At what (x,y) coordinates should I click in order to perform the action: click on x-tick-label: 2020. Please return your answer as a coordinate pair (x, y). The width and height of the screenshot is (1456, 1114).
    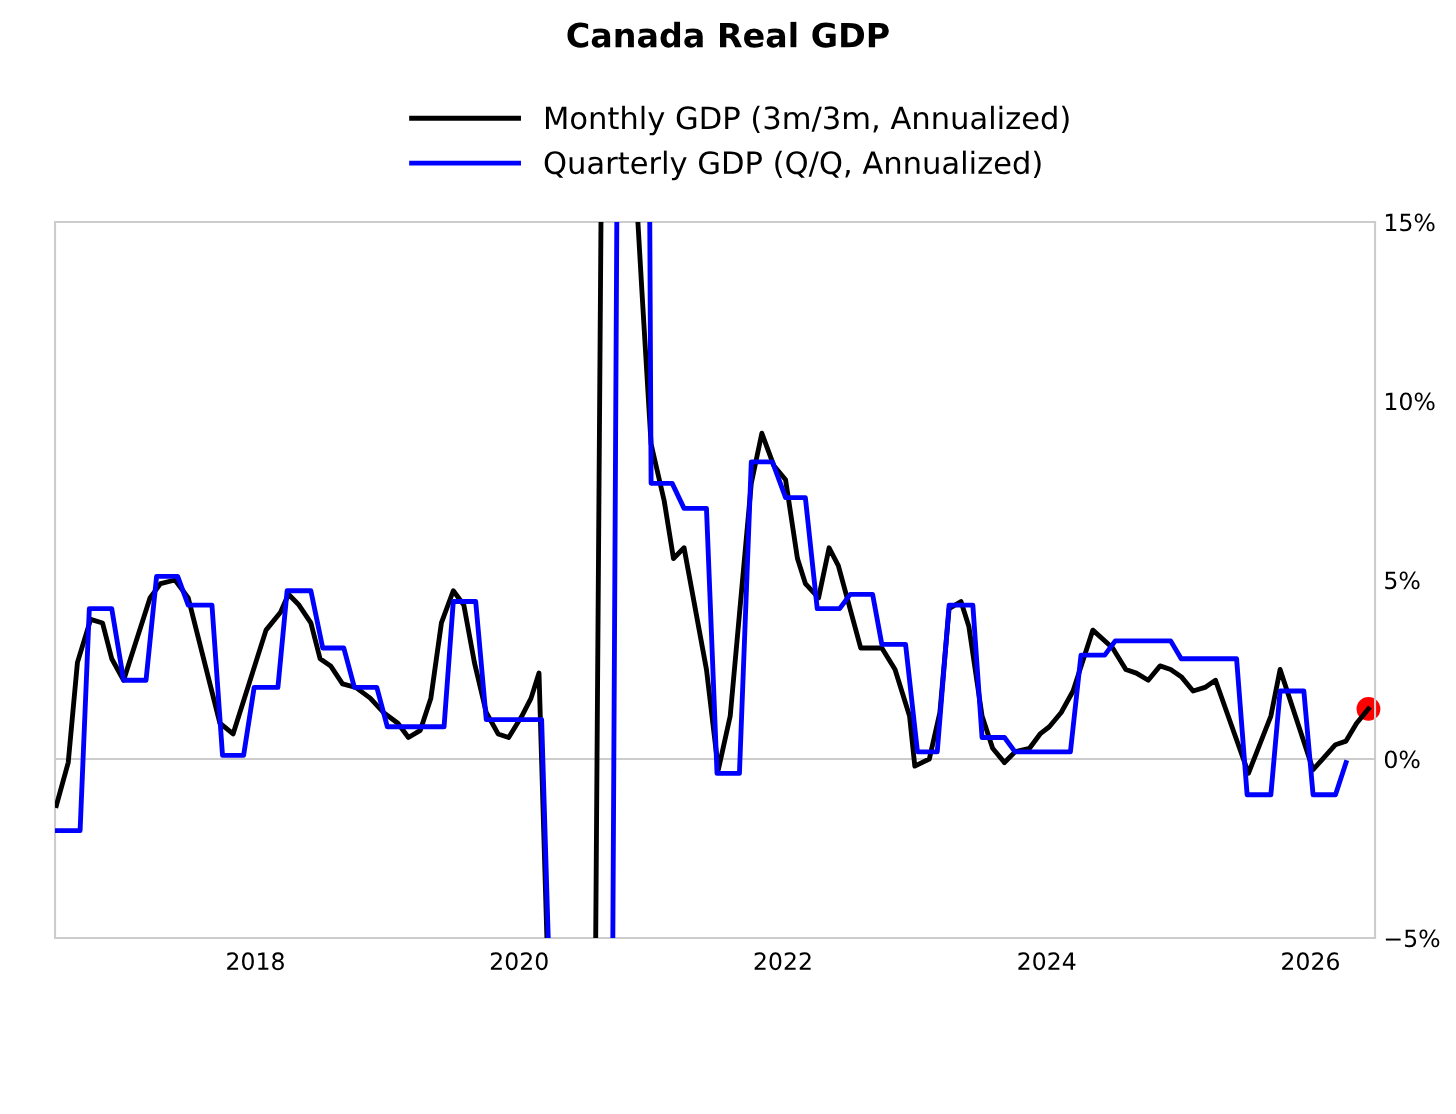
    Looking at the image, I should click on (519, 961).